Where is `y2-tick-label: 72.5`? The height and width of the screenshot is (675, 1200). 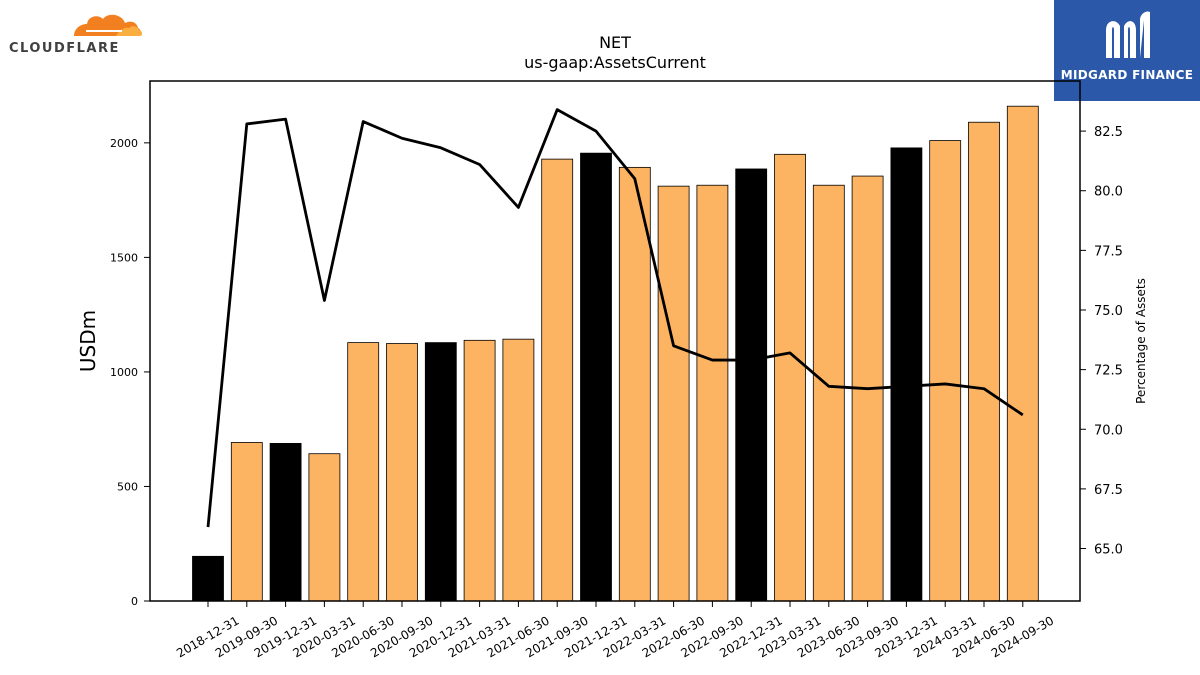
y2-tick-label: 72.5 is located at coordinates (1108, 371).